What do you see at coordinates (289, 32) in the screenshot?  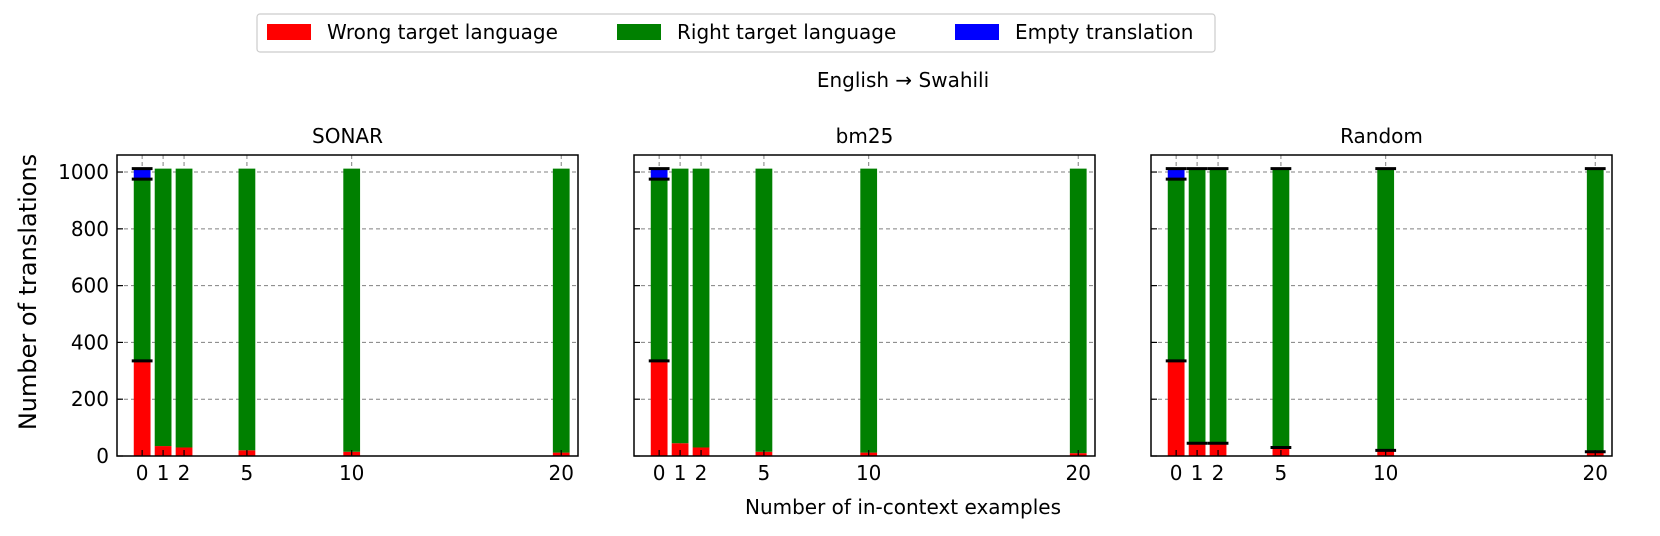 I see `legend-swatch-wrong` at bounding box center [289, 32].